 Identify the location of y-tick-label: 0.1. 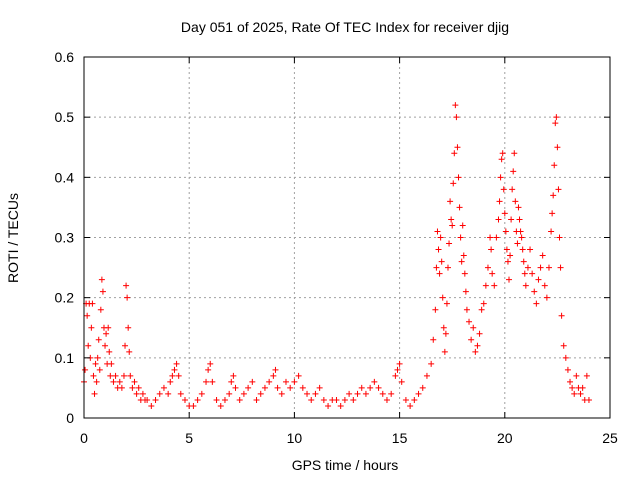
(65, 358).